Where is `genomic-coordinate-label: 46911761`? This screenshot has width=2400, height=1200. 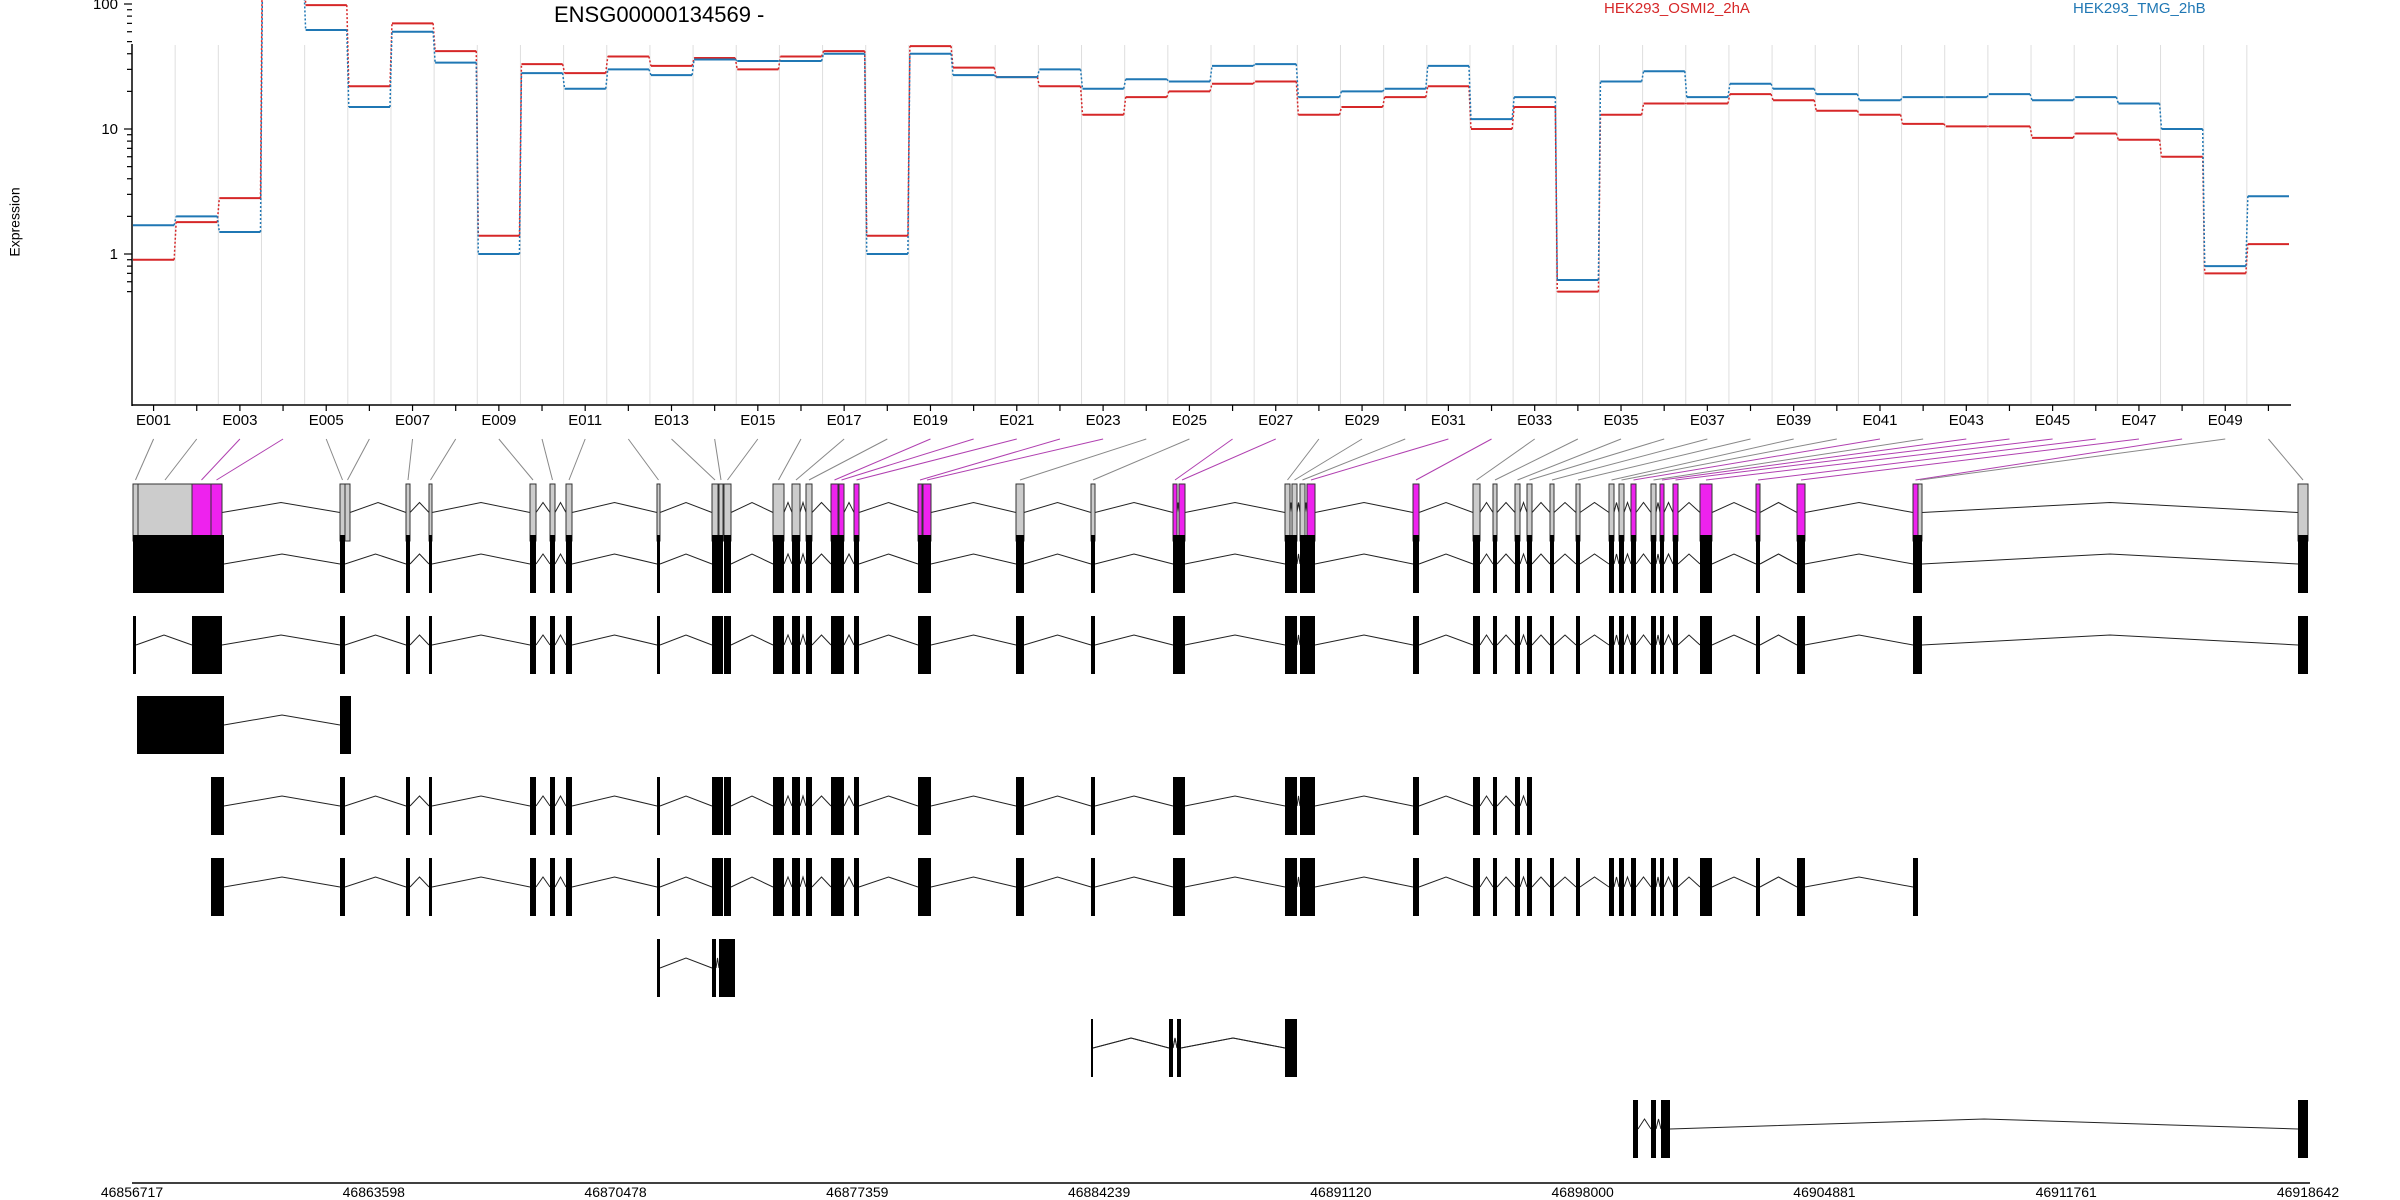 genomic-coordinate-label: 46911761 is located at coordinates (2066, 1192).